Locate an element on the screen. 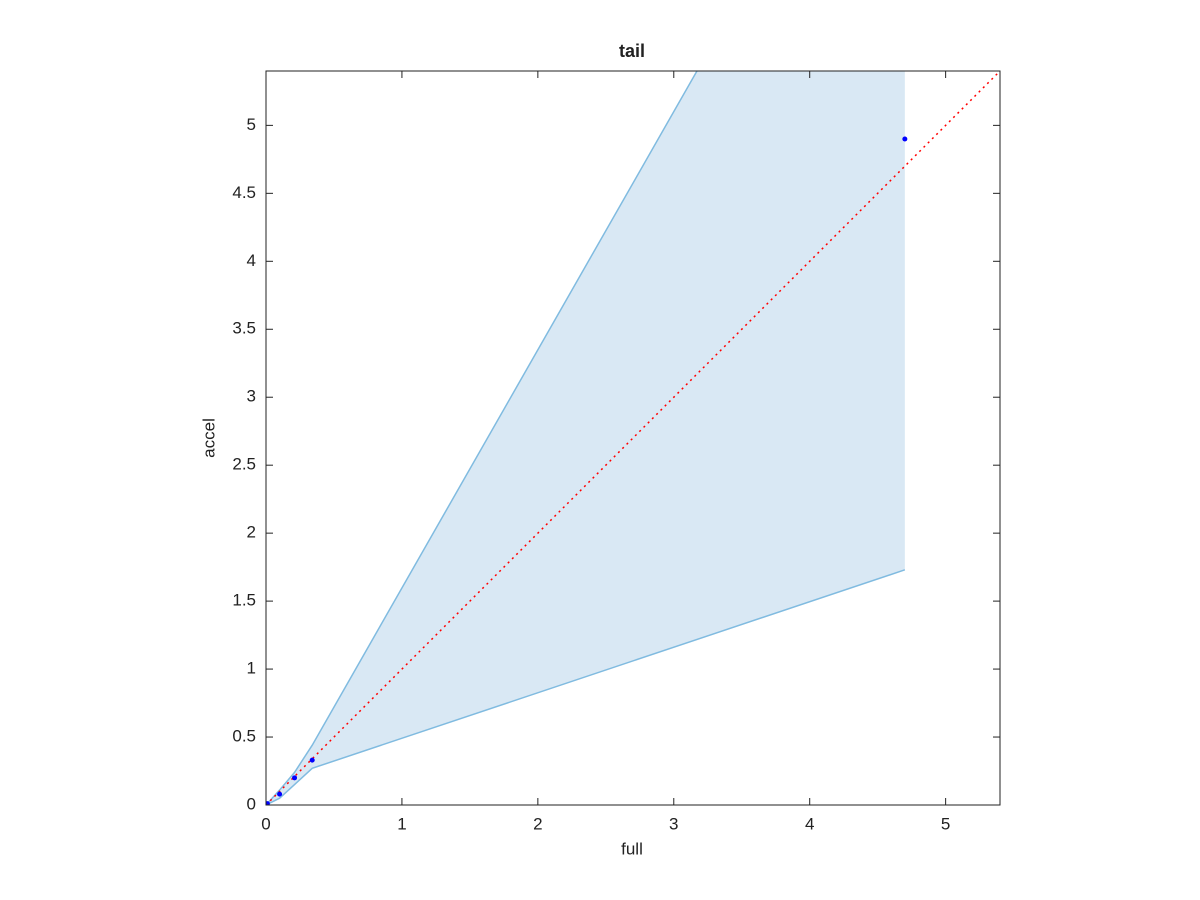  y-axis-label: accel is located at coordinates (208, 438).